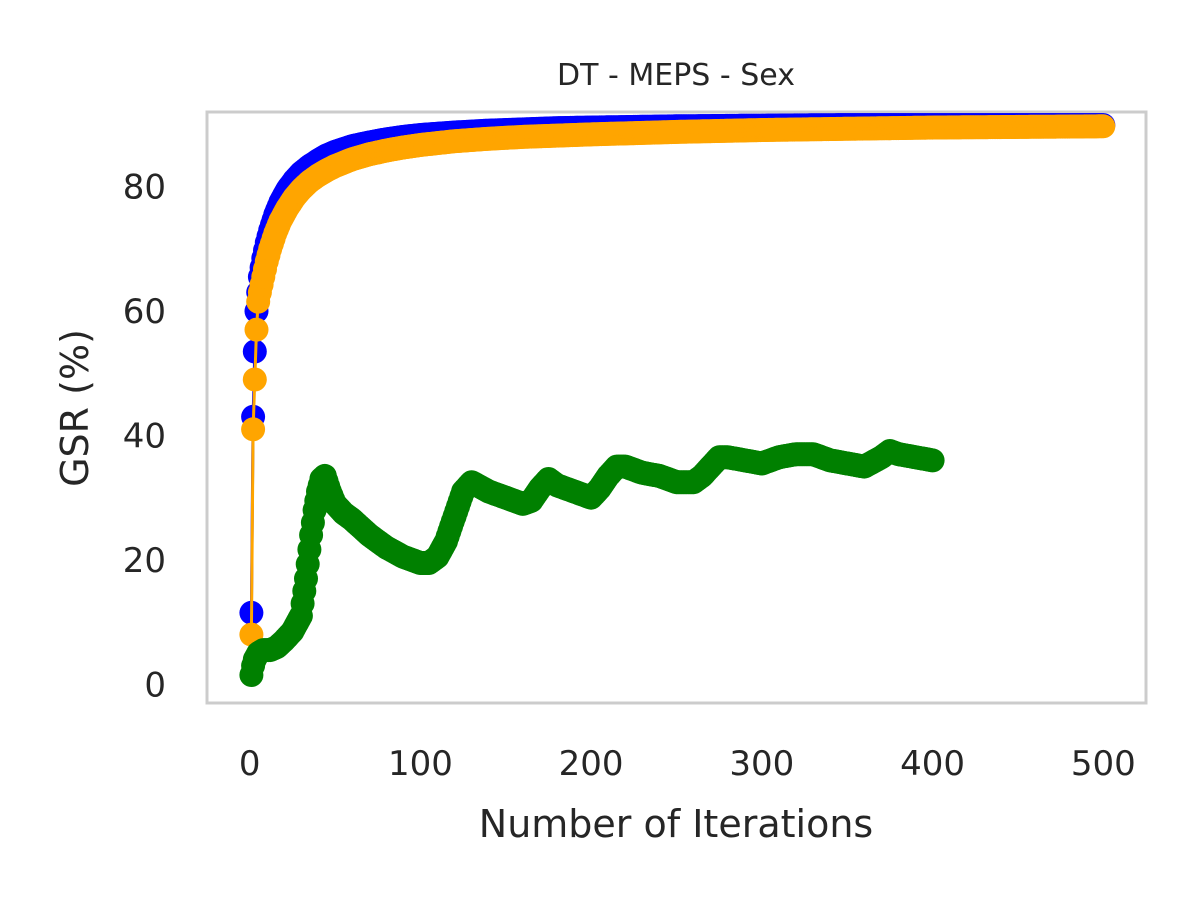 Image resolution: width=1200 pixels, height=900 pixels. I want to click on x-ticks: 0 100 200 300 400 500, so click(687, 764).